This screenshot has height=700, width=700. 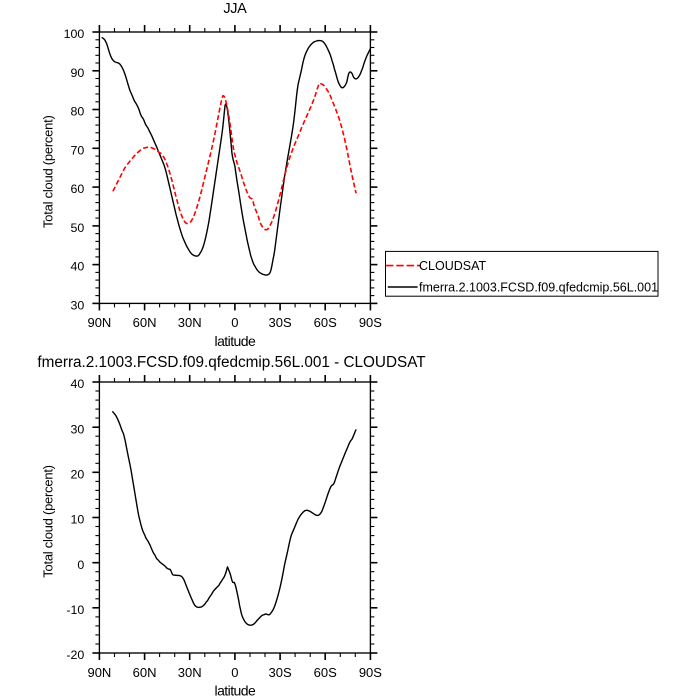 I want to click on svg-text: 20, so click(x=78, y=474).